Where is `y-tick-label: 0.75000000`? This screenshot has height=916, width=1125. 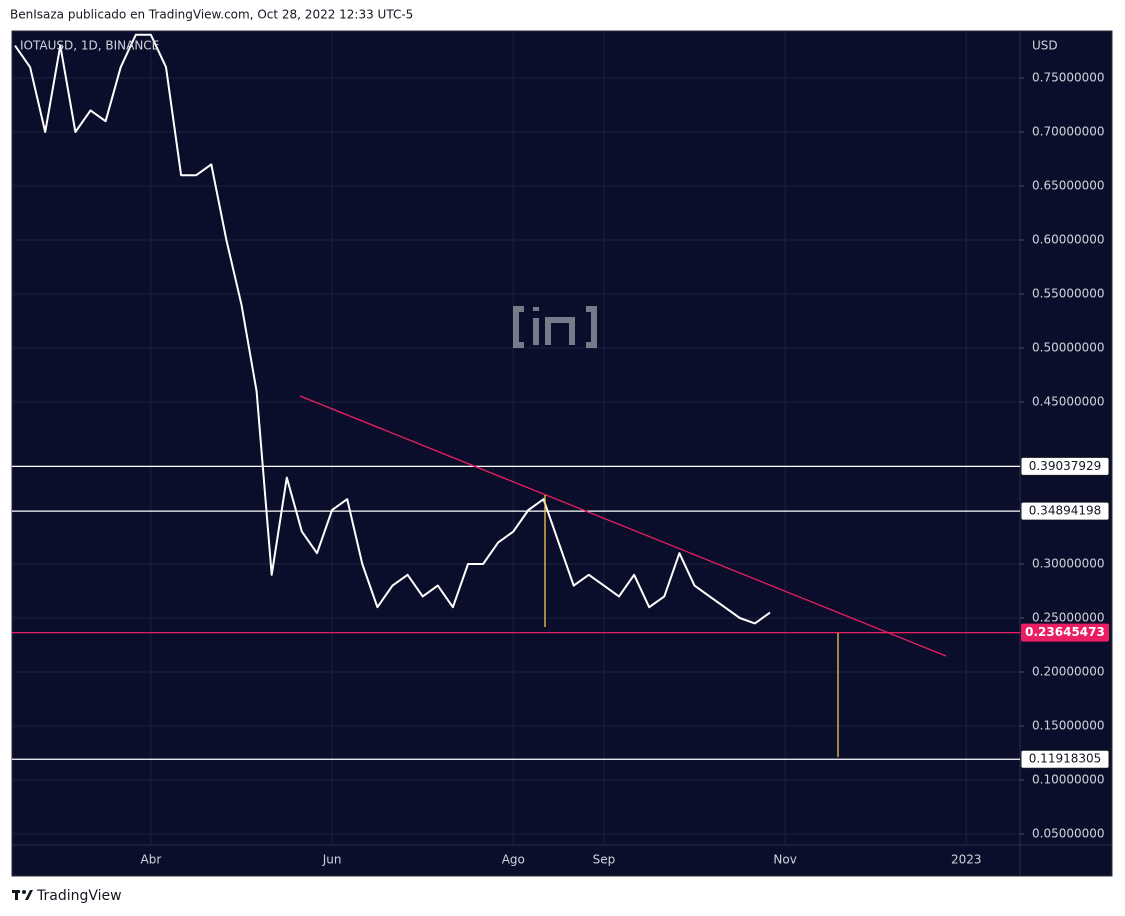
y-tick-label: 0.75000000 is located at coordinates (1068, 78).